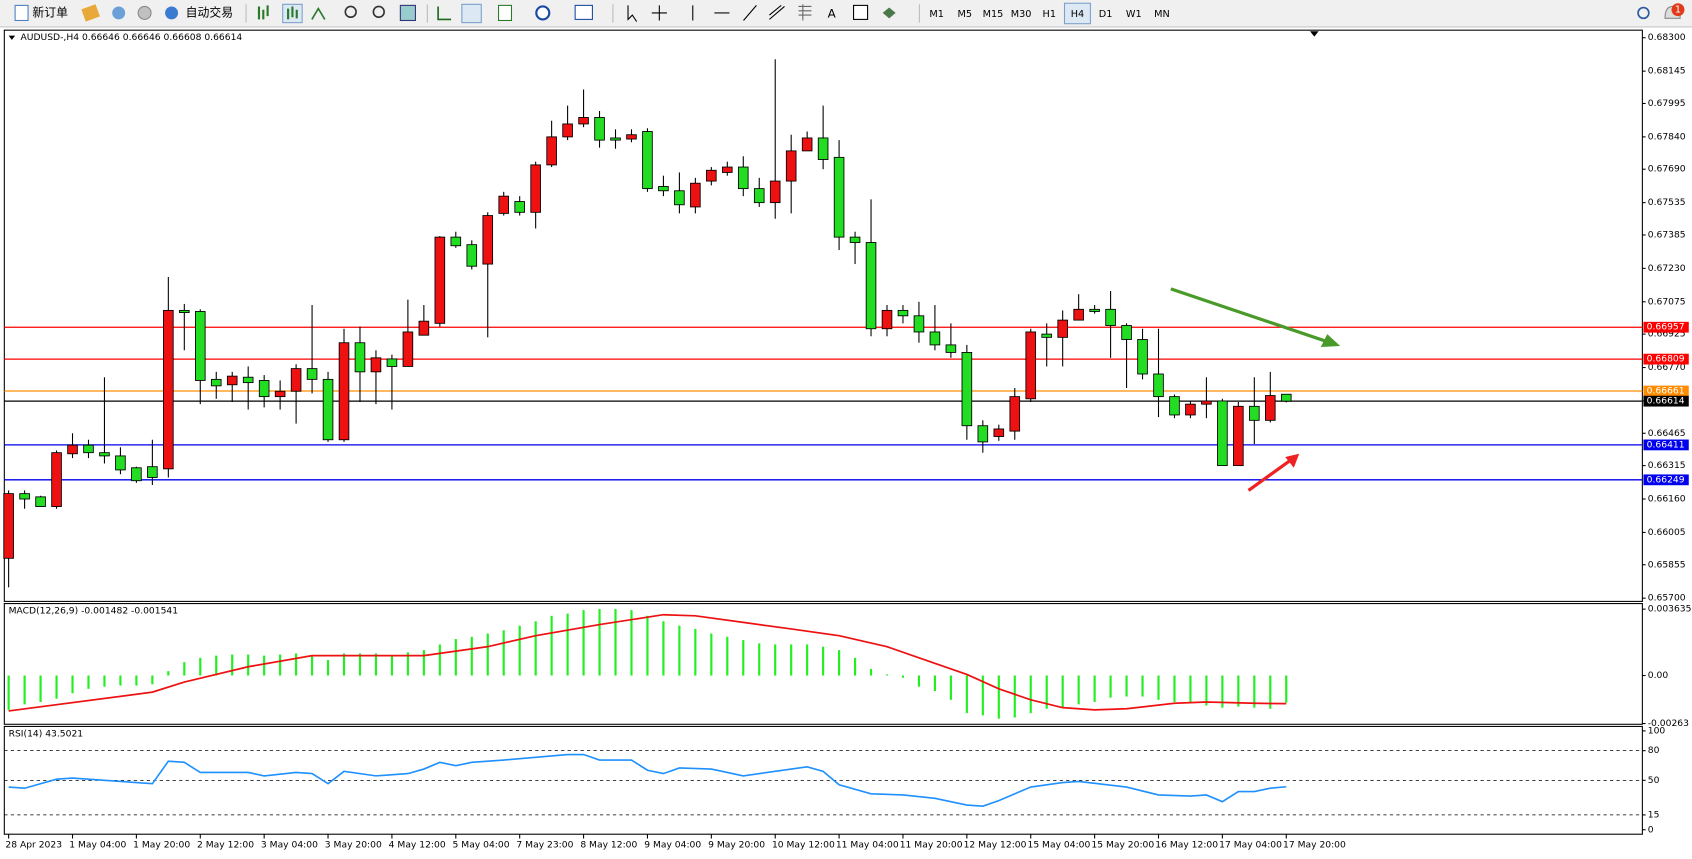 This screenshot has width=1692, height=859. I want to click on timeframe: M30, so click(1021, 14).